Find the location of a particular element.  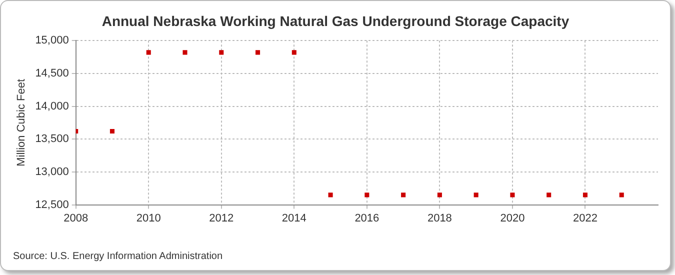

x-tick-label: 2012 is located at coordinates (221, 218).